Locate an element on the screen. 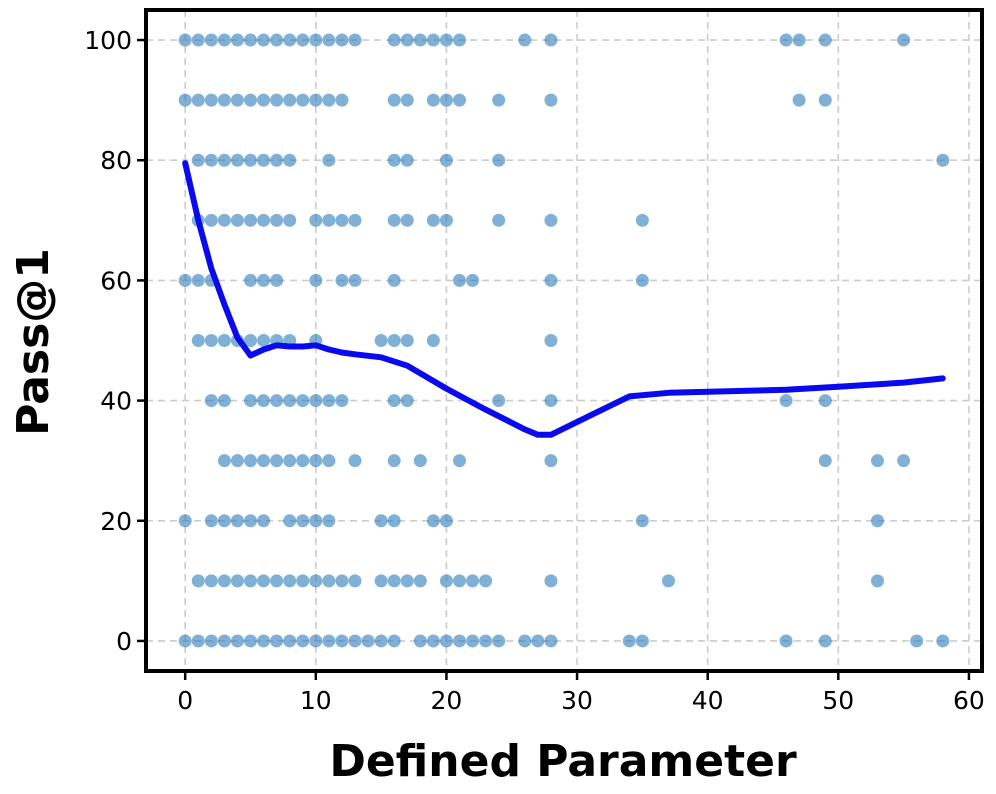 Image resolution: width=996 pixels, height=794 pixels. y-axis-label: Pass@1 is located at coordinates (33, 342).